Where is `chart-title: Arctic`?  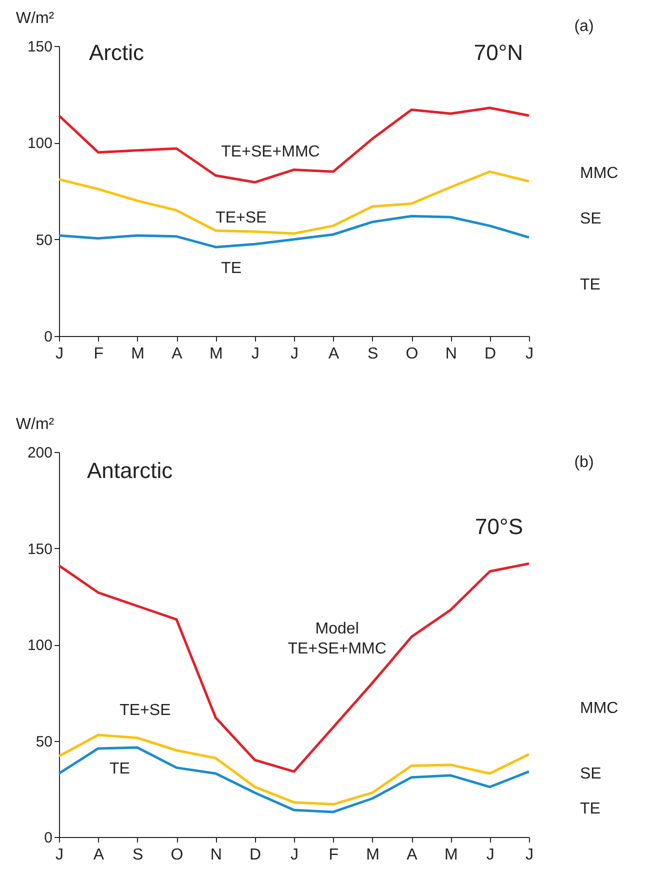 chart-title: Arctic is located at coordinates (116, 52).